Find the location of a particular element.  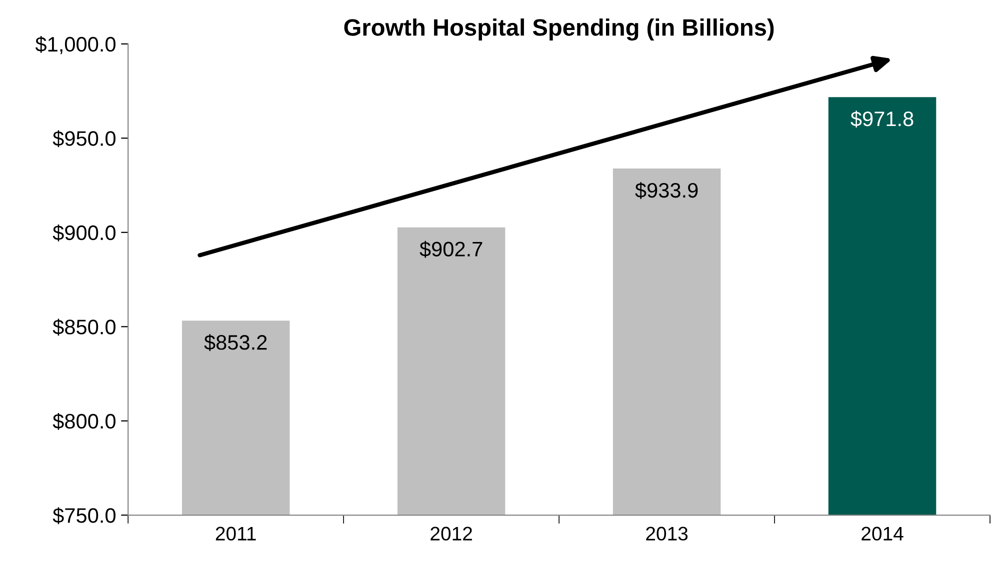

x-tick-label: 2011 is located at coordinates (236, 533).